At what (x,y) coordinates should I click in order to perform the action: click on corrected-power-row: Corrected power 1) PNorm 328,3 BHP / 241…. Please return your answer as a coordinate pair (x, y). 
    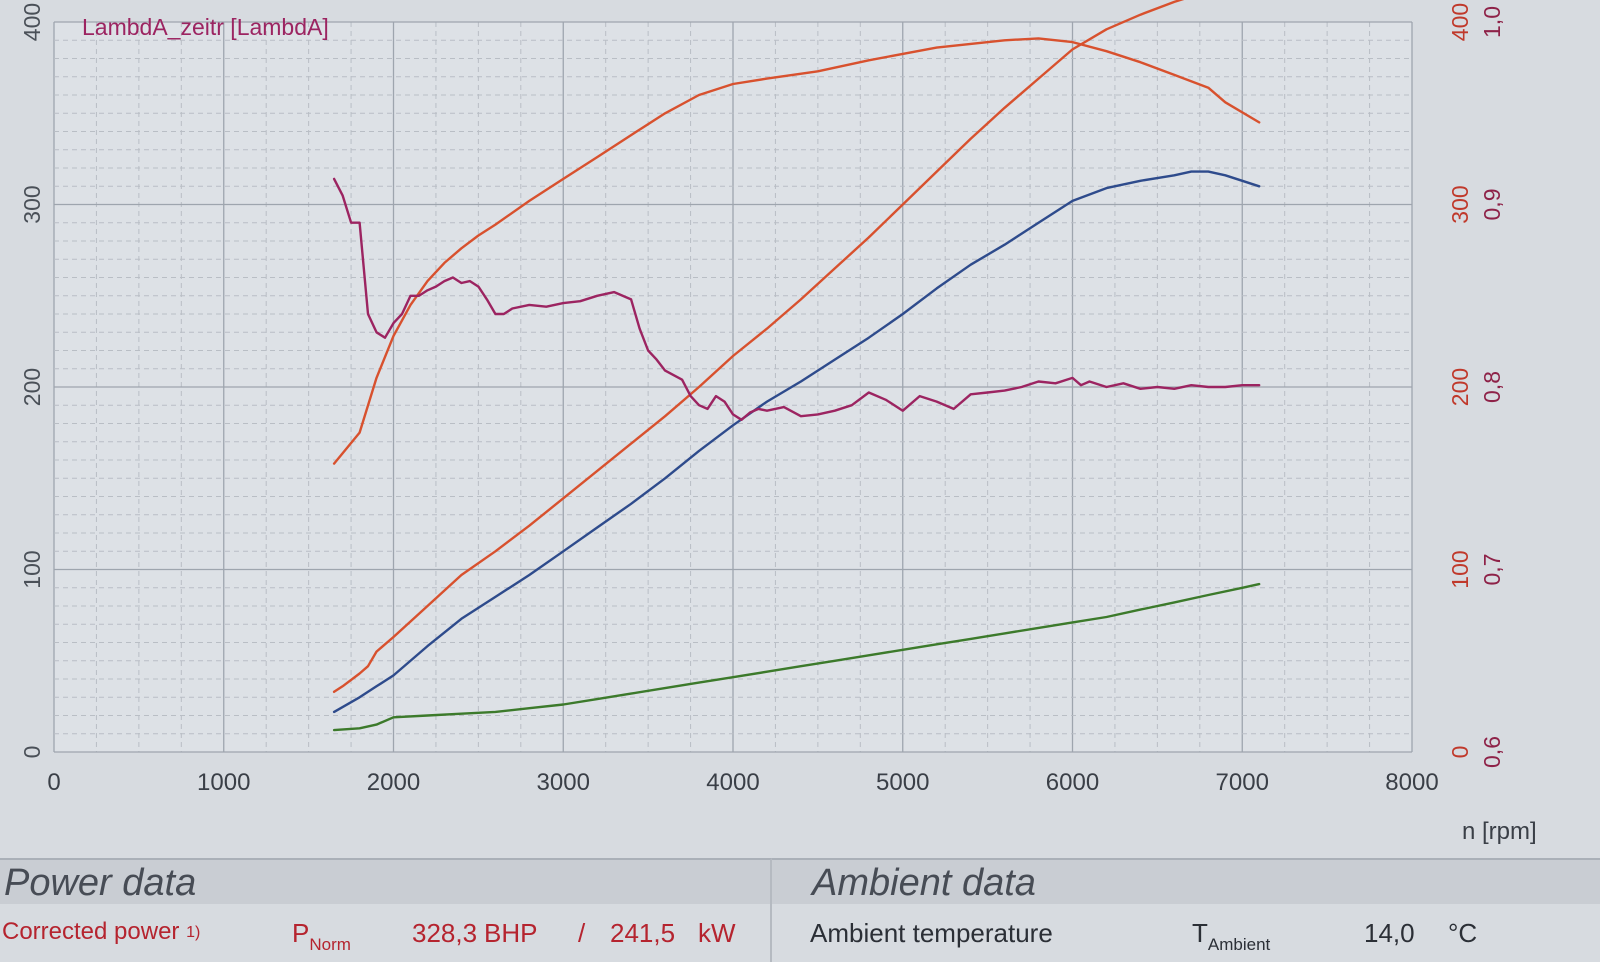
    Looking at the image, I should click on (385, 932).